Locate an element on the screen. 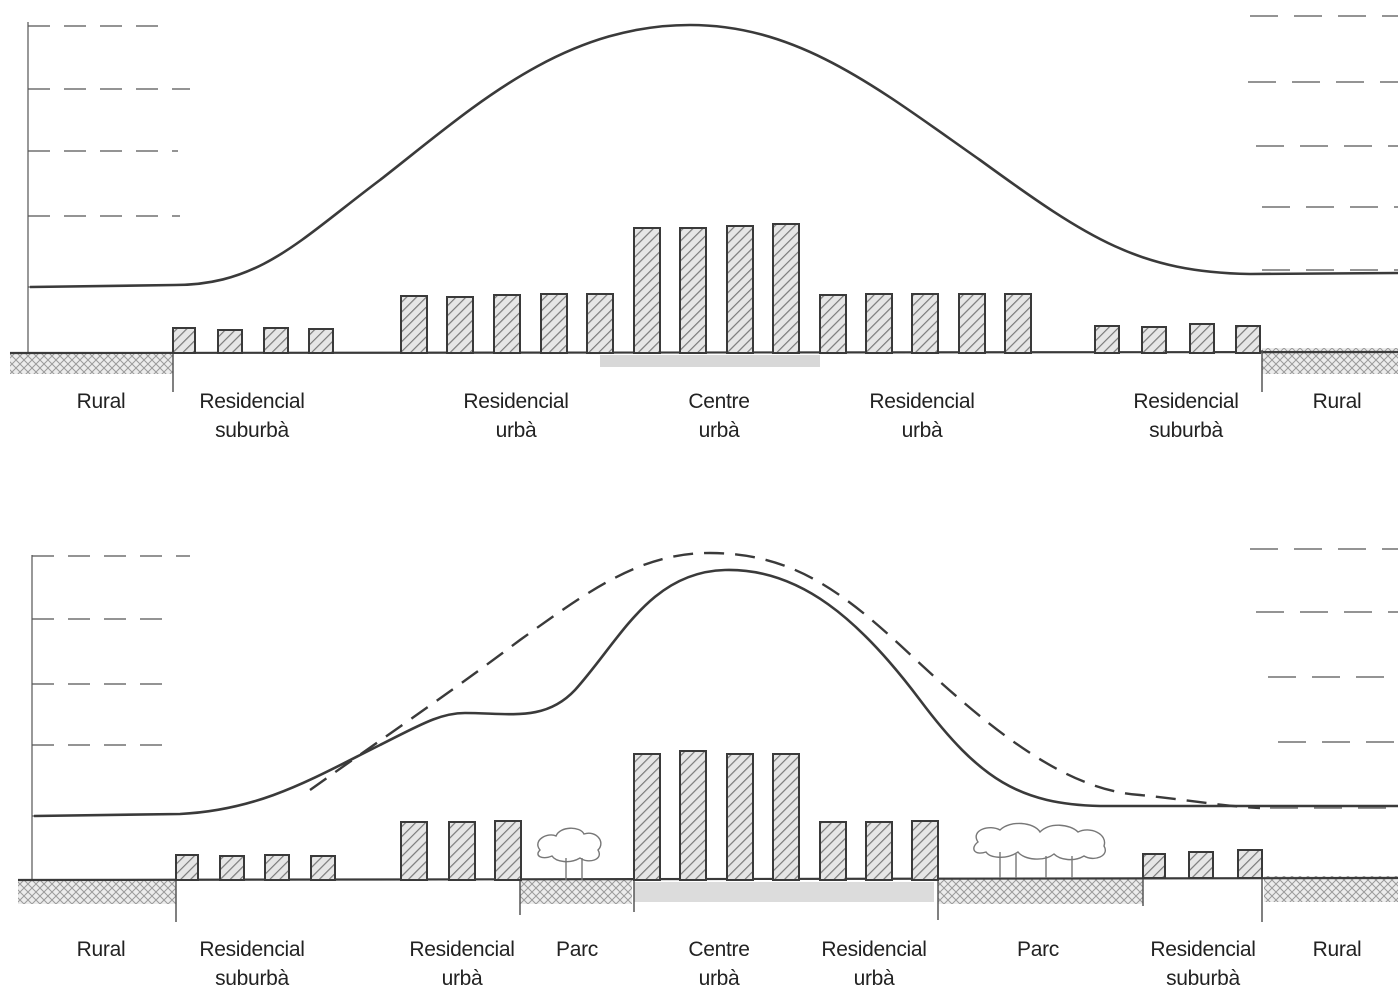  bottom-left-ticks is located at coordinates (111, 686).